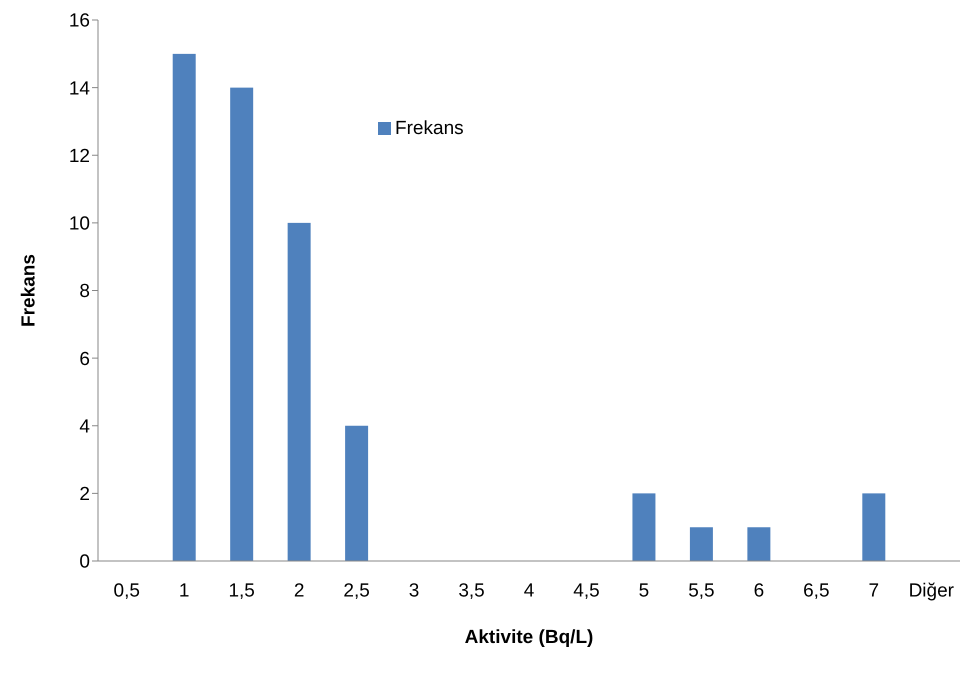 Image resolution: width=975 pixels, height=678 pixels. I want to click on y-tick-label: 6, so click(84, 359).